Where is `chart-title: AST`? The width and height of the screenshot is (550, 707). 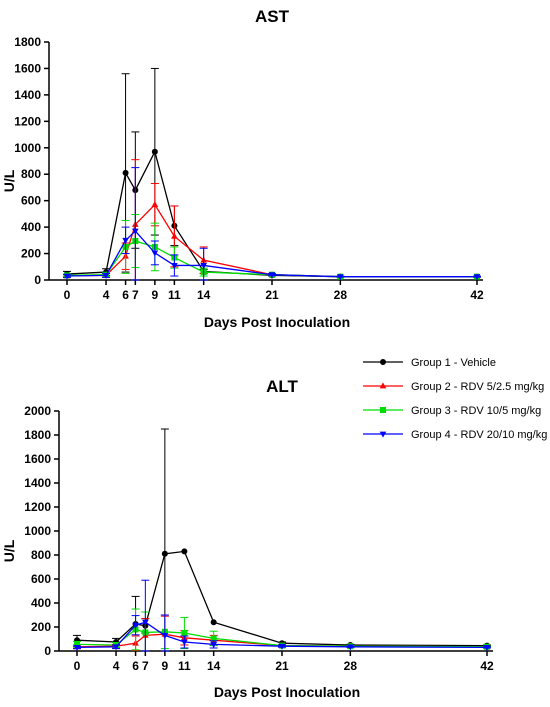 chart-title: AST is located at coordinates (272, 16).